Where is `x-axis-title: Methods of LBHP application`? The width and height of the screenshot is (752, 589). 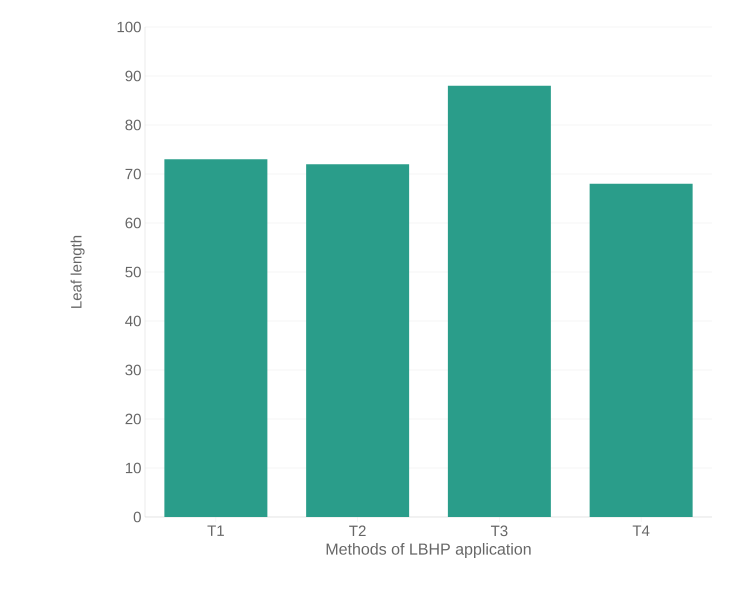 x-axis-title: Methods of LBHP application is located at coordinates (428, 550).